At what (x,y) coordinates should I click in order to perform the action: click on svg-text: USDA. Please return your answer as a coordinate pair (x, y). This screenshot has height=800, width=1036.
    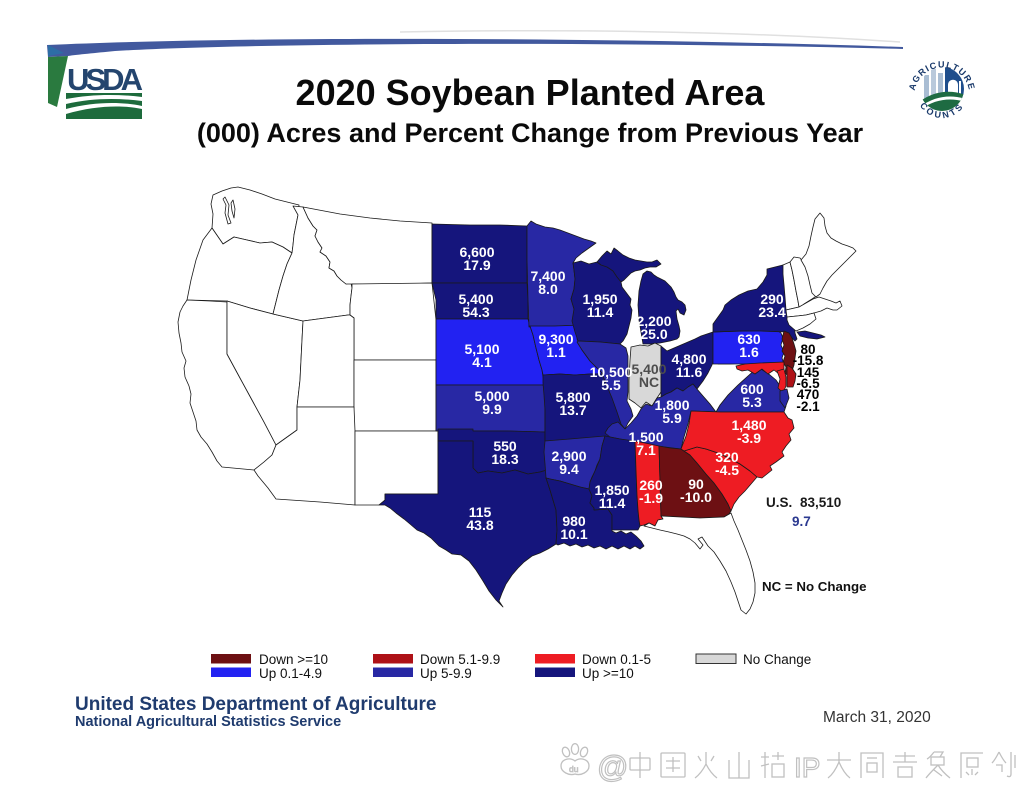
    Looking at the image, I should click on (105, 79).